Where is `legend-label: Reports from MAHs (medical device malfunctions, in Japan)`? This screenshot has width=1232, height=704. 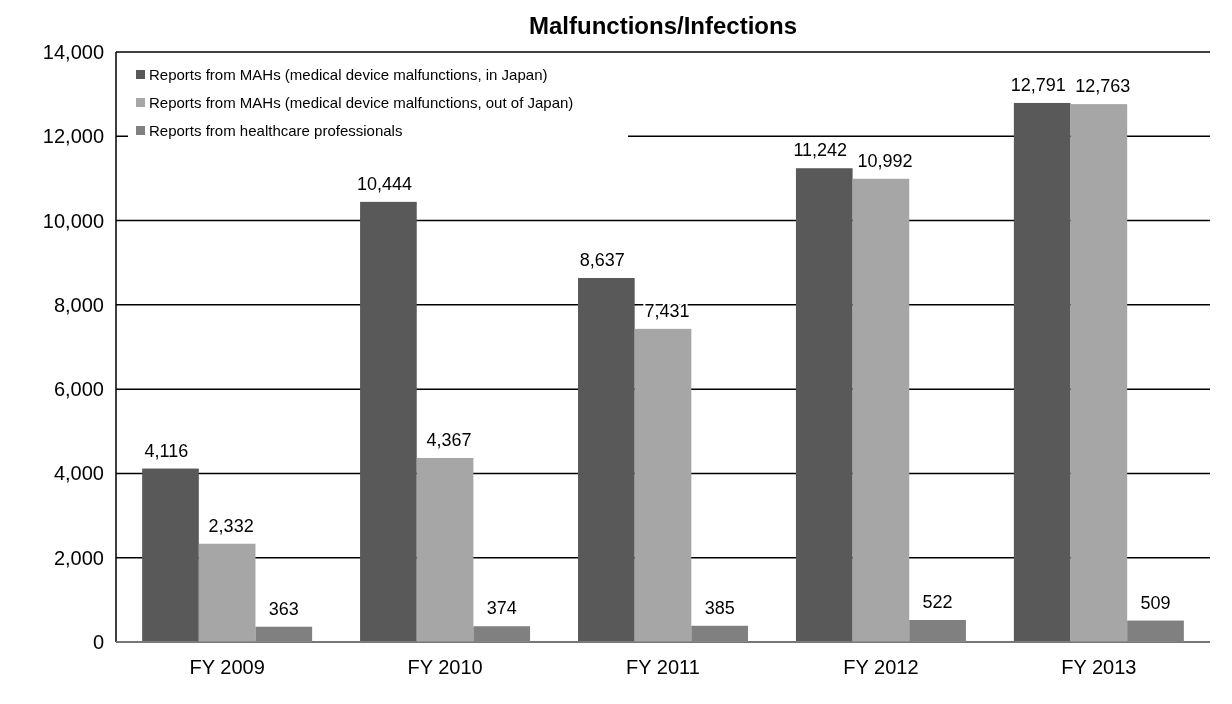
legend-label: Reports from MAHs (medical device malfunctions, in Japan) is located at coordinates (348, 75).